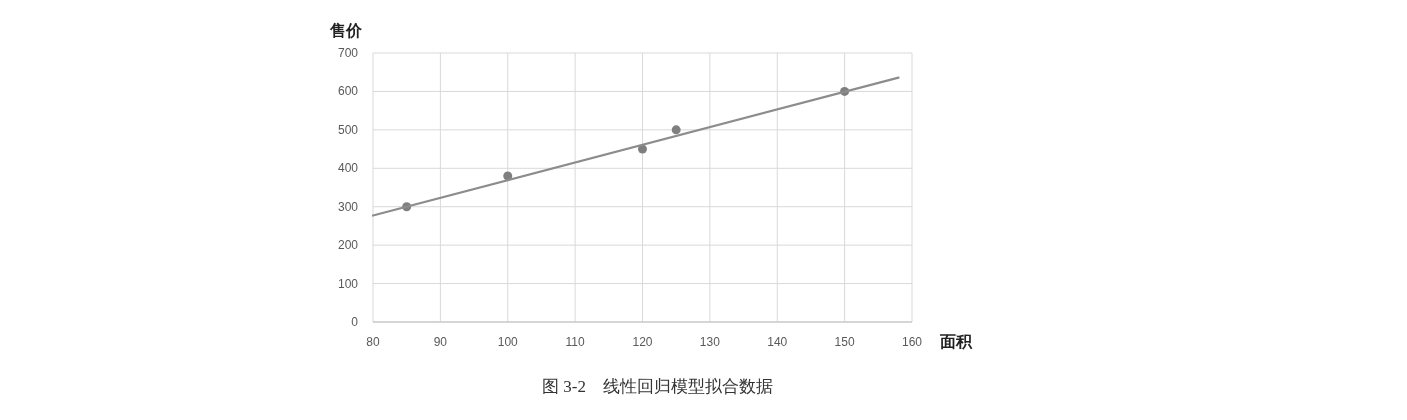 The width and height of the screenshot is (1407, 420). Describe the element at coordinates (844, 342) in the screenshot. I see `x-tick-label: 150` at that location.